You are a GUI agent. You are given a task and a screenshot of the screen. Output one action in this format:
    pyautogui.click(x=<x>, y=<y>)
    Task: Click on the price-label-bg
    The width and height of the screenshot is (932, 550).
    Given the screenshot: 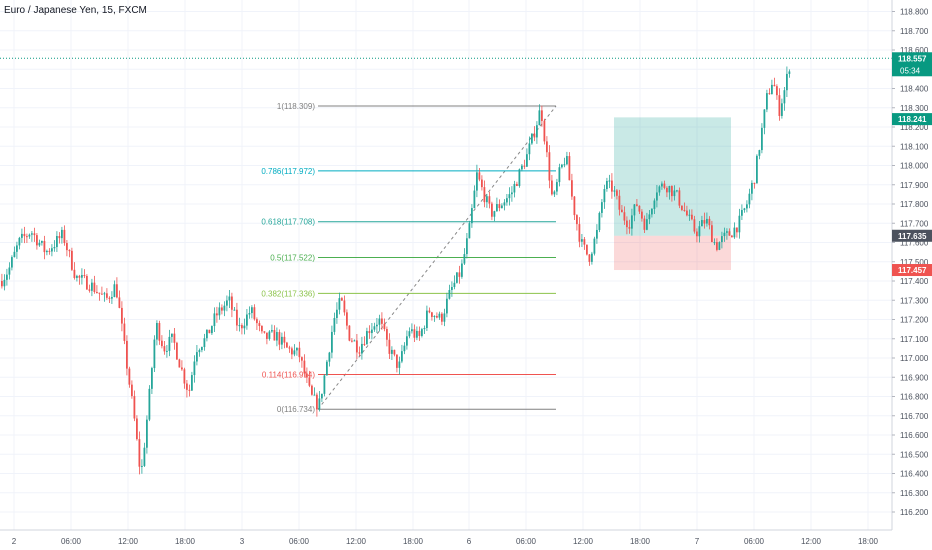 What is the action you would take?
    pyautogui.click(x=912, y=235)
    